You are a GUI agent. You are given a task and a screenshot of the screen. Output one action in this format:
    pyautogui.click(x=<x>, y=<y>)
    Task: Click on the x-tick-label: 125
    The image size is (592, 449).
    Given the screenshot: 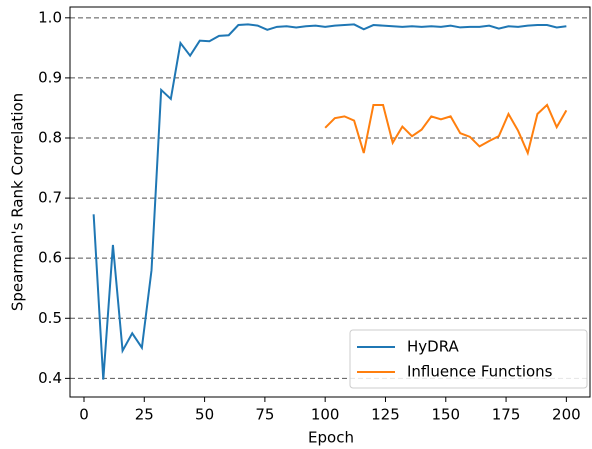 What is the action you would take?
    pyautogui.click(x=385, y=415)
    